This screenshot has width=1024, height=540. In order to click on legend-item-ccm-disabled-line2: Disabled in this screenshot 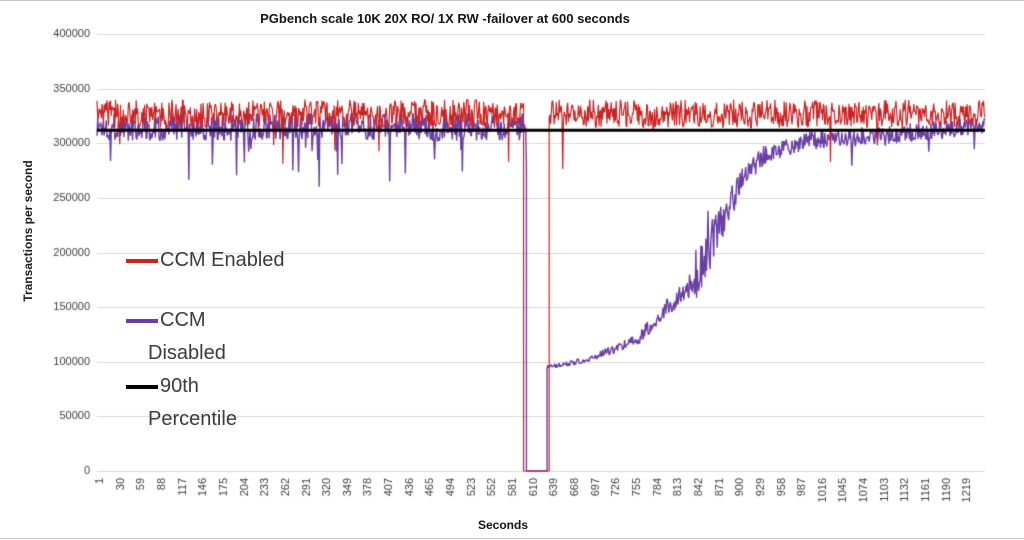, I will do `click(205, 353)`.